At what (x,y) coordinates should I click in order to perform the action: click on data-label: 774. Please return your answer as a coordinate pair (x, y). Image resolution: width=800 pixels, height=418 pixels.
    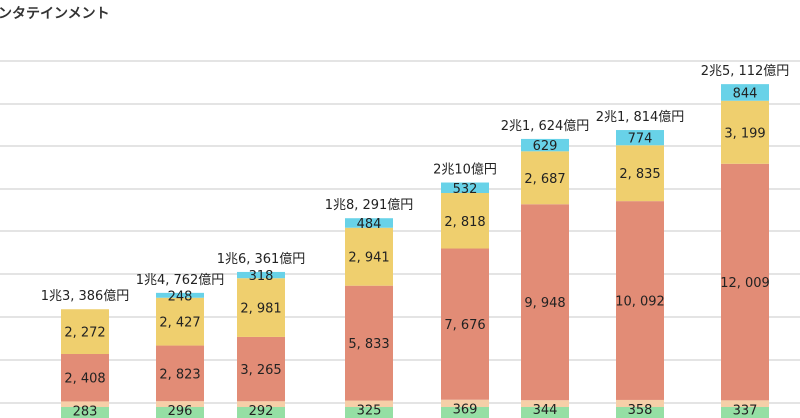
    Looking at the image, I should click on (640, 139).